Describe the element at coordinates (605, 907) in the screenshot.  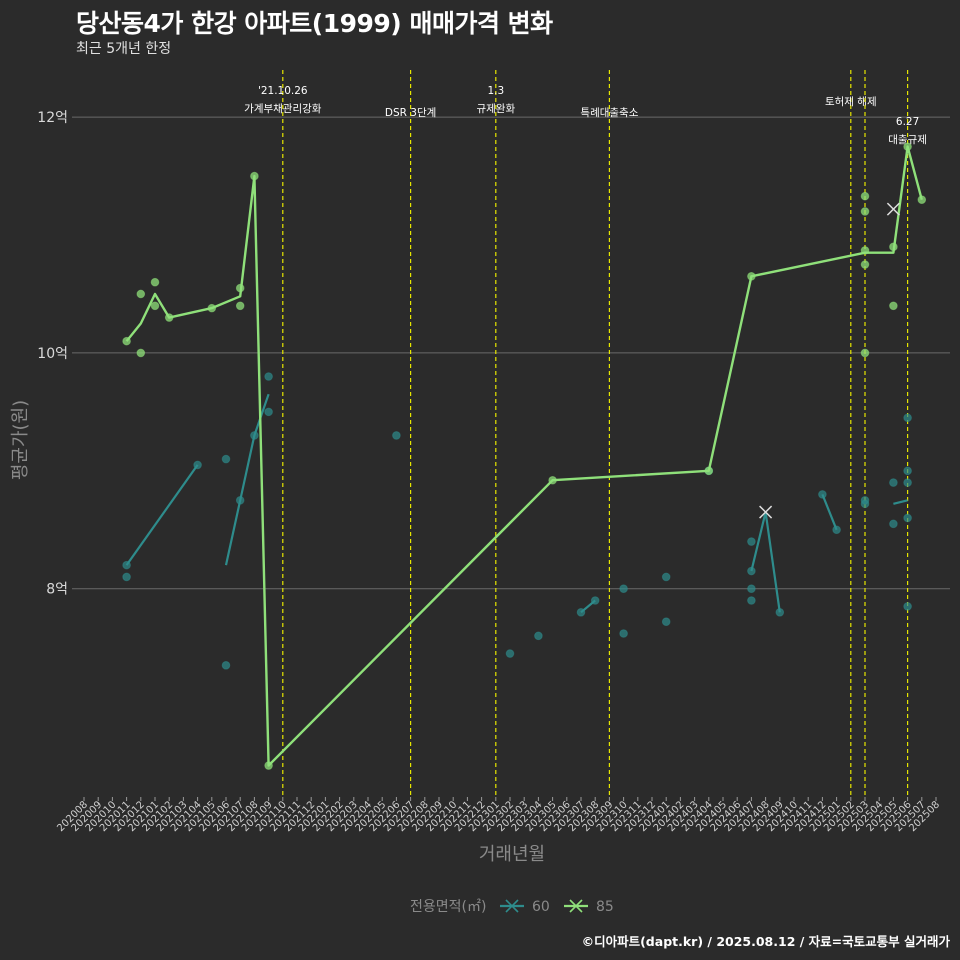
I see `legend-label: 85` at that location.